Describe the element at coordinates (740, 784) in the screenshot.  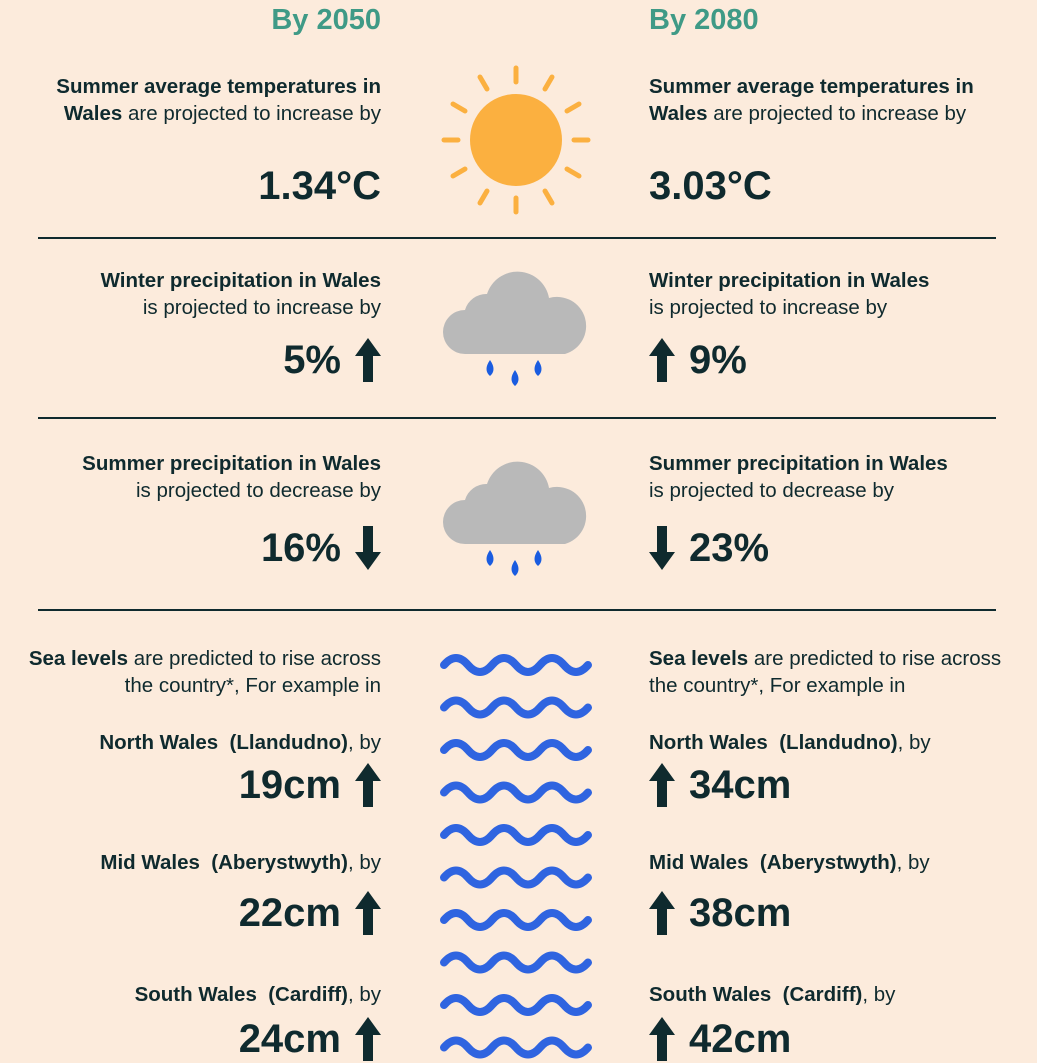
I see `value: 34cm` at that location.